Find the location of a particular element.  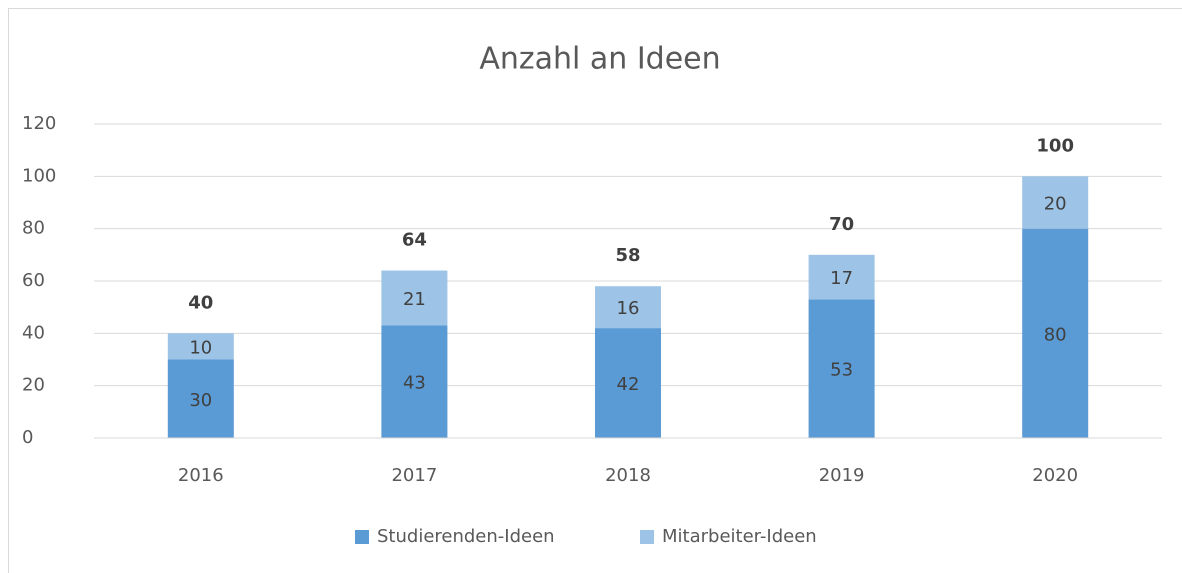

data-label: 43 is located at coordinates (414, 383).